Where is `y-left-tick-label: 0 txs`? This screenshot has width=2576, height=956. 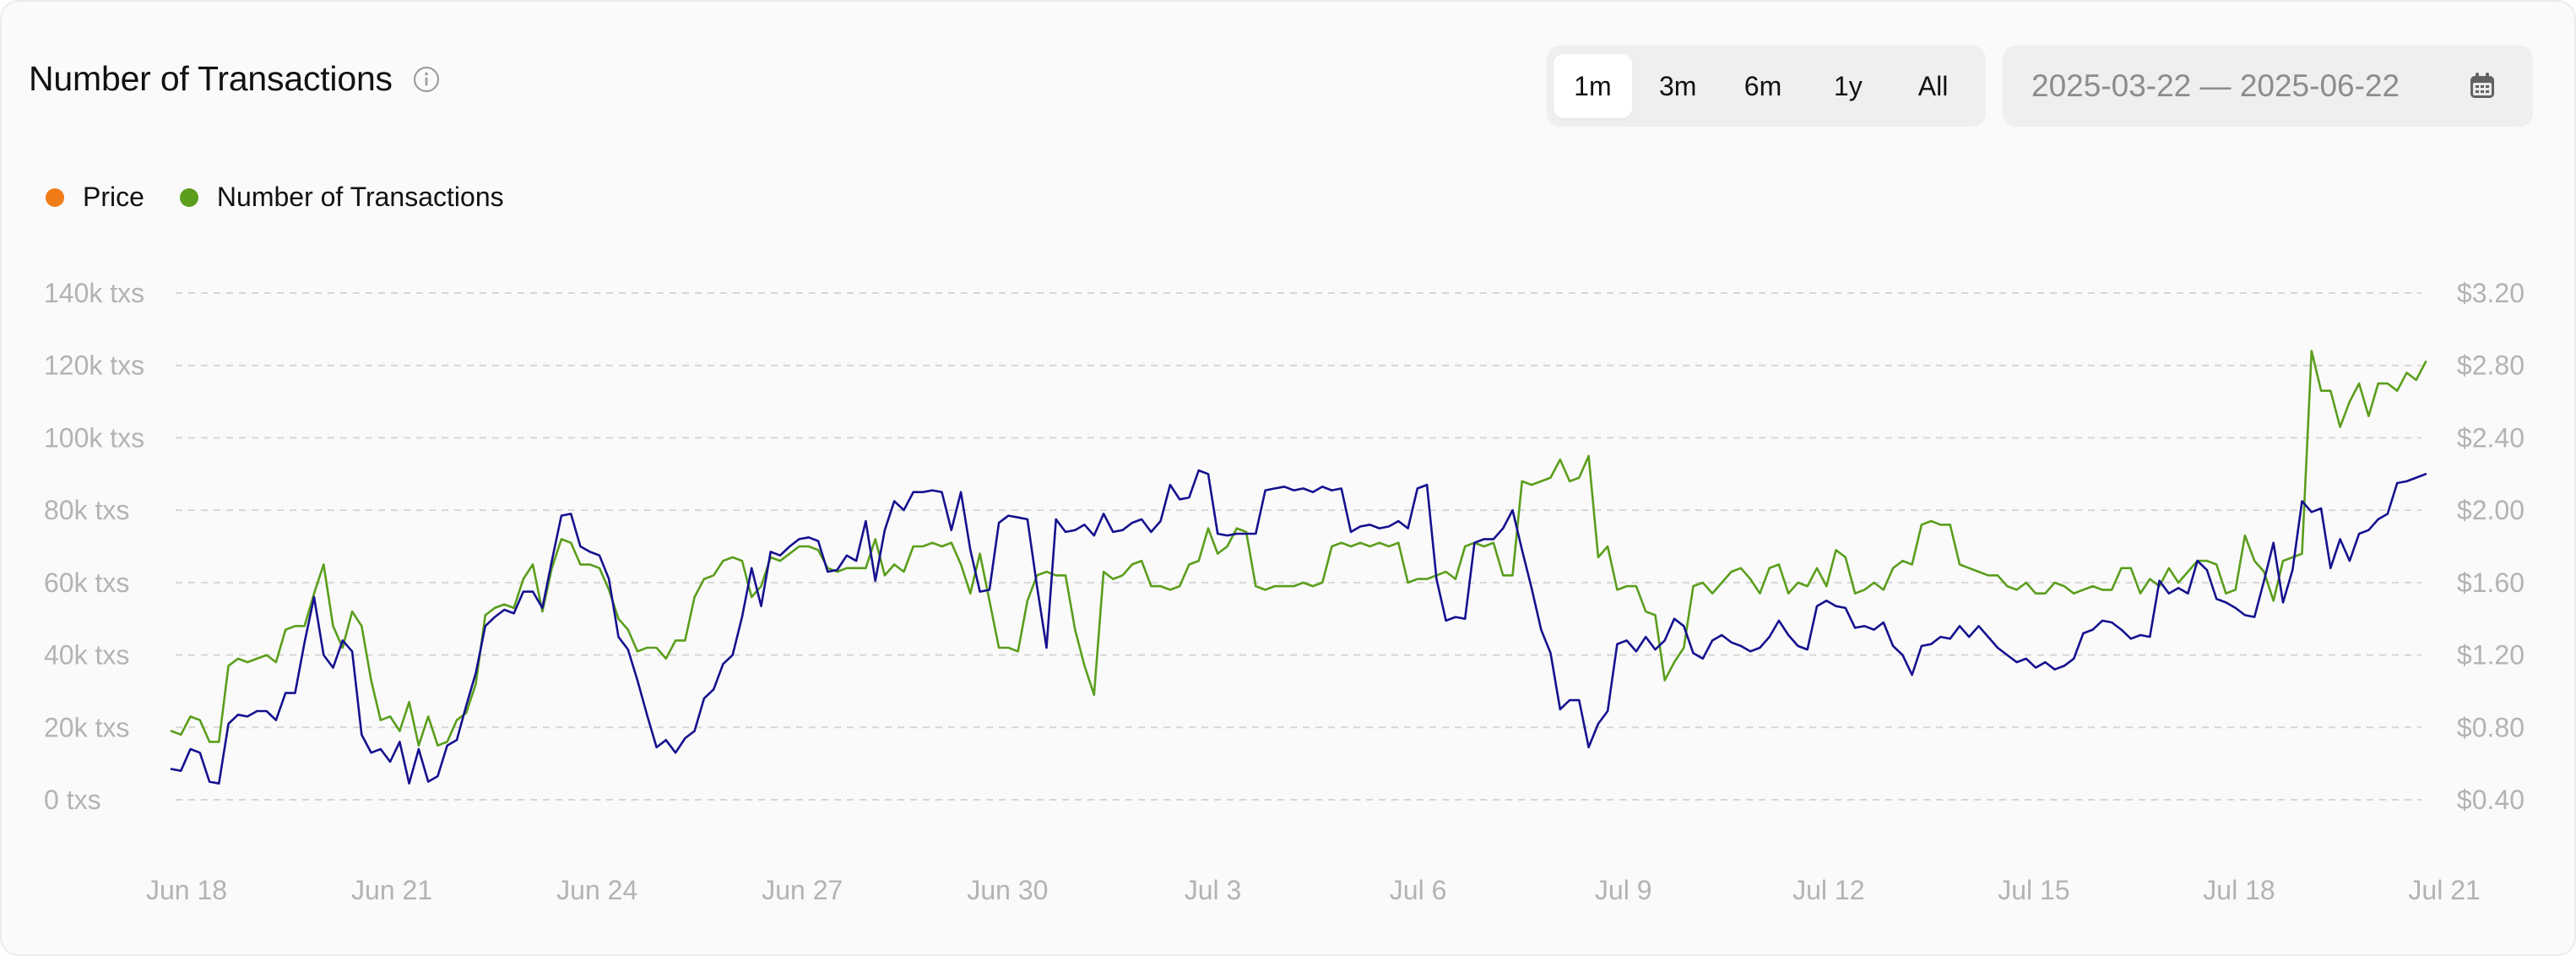
y-left-tick-label: 0 txs is located at coordinates (73, 800).